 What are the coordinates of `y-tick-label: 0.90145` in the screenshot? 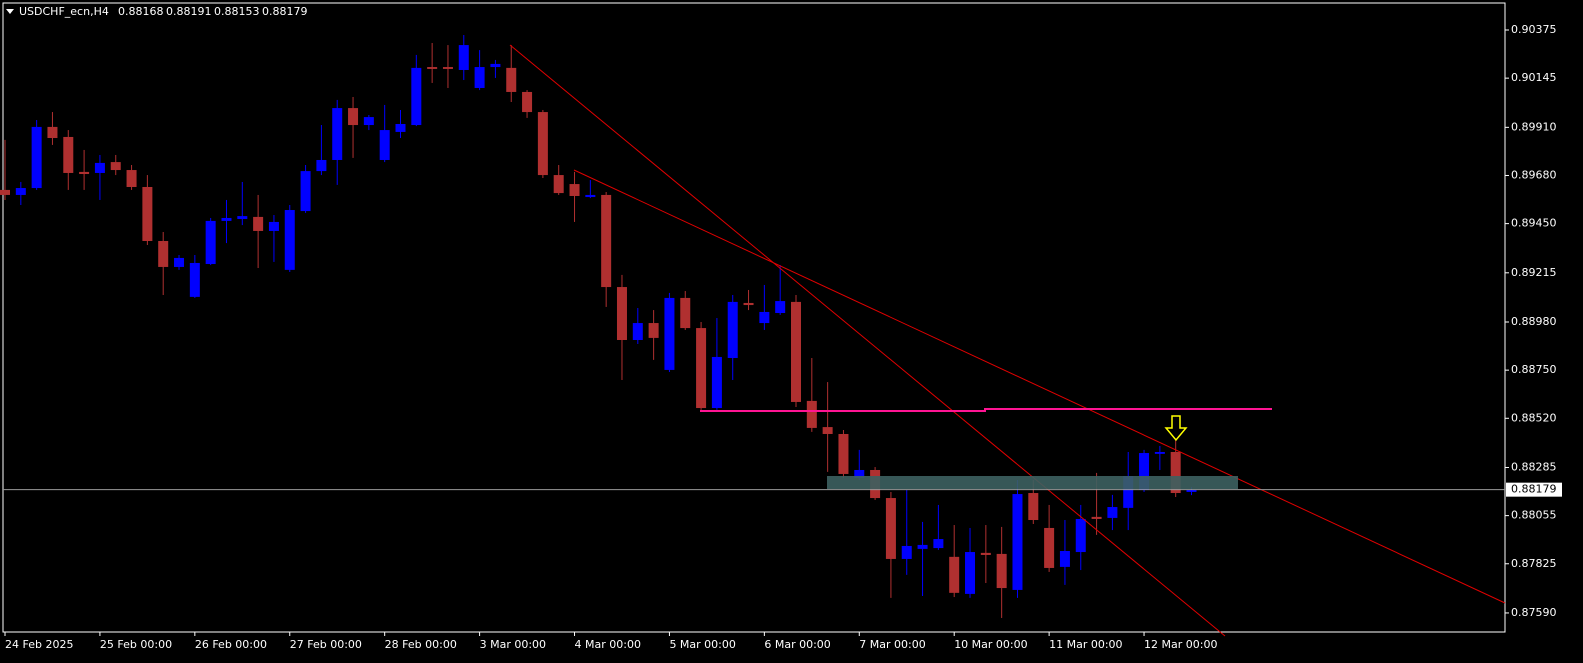 It's located at (1534, 77).